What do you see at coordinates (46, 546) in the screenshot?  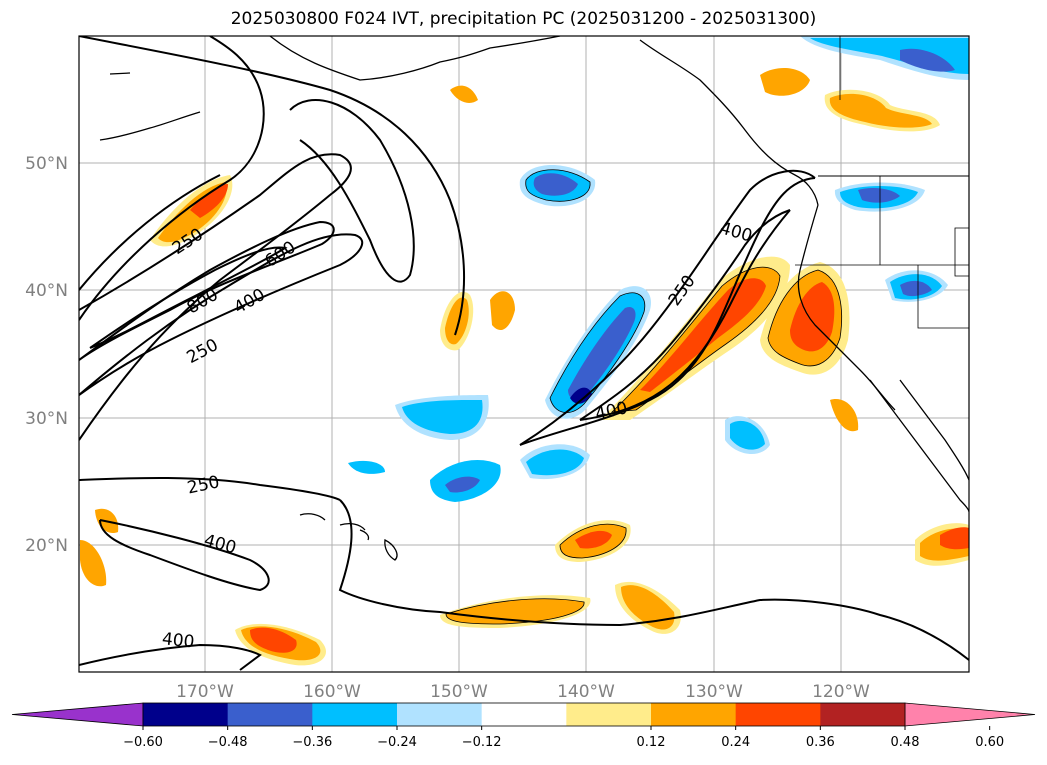 I see `lat-label-20n: 20°N` at bounding box center [46, 546].